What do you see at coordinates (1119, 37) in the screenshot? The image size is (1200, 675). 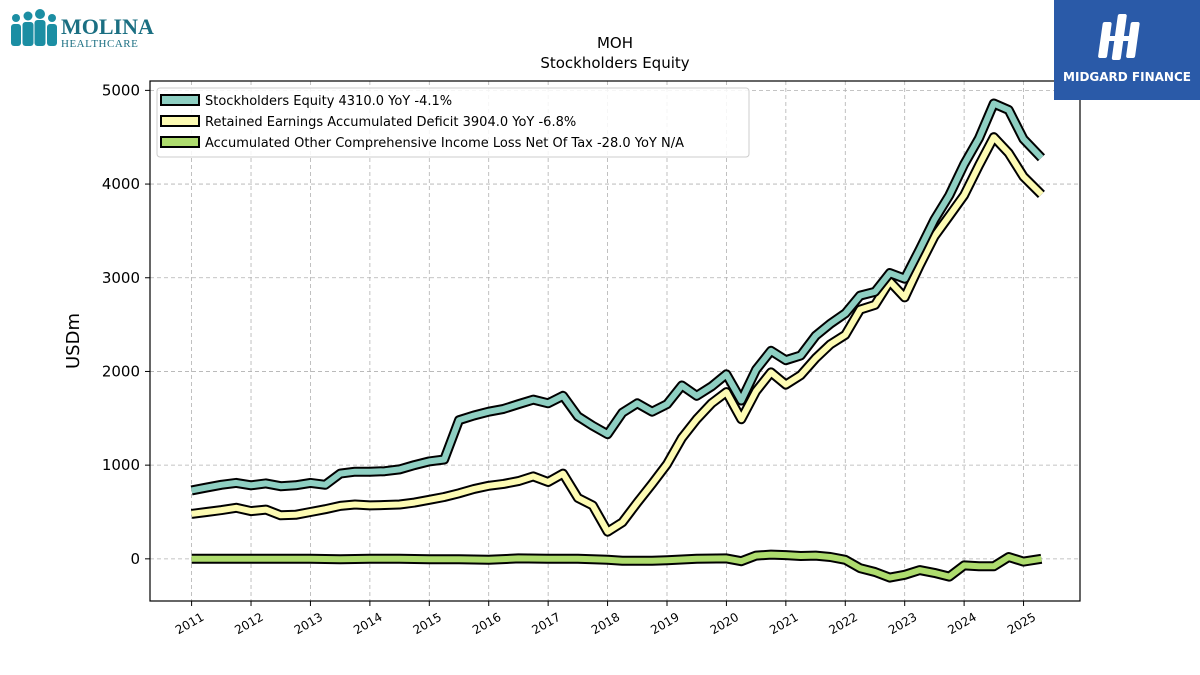 I see `midgard-emblem-icon` at bounding box center [1119, 37].